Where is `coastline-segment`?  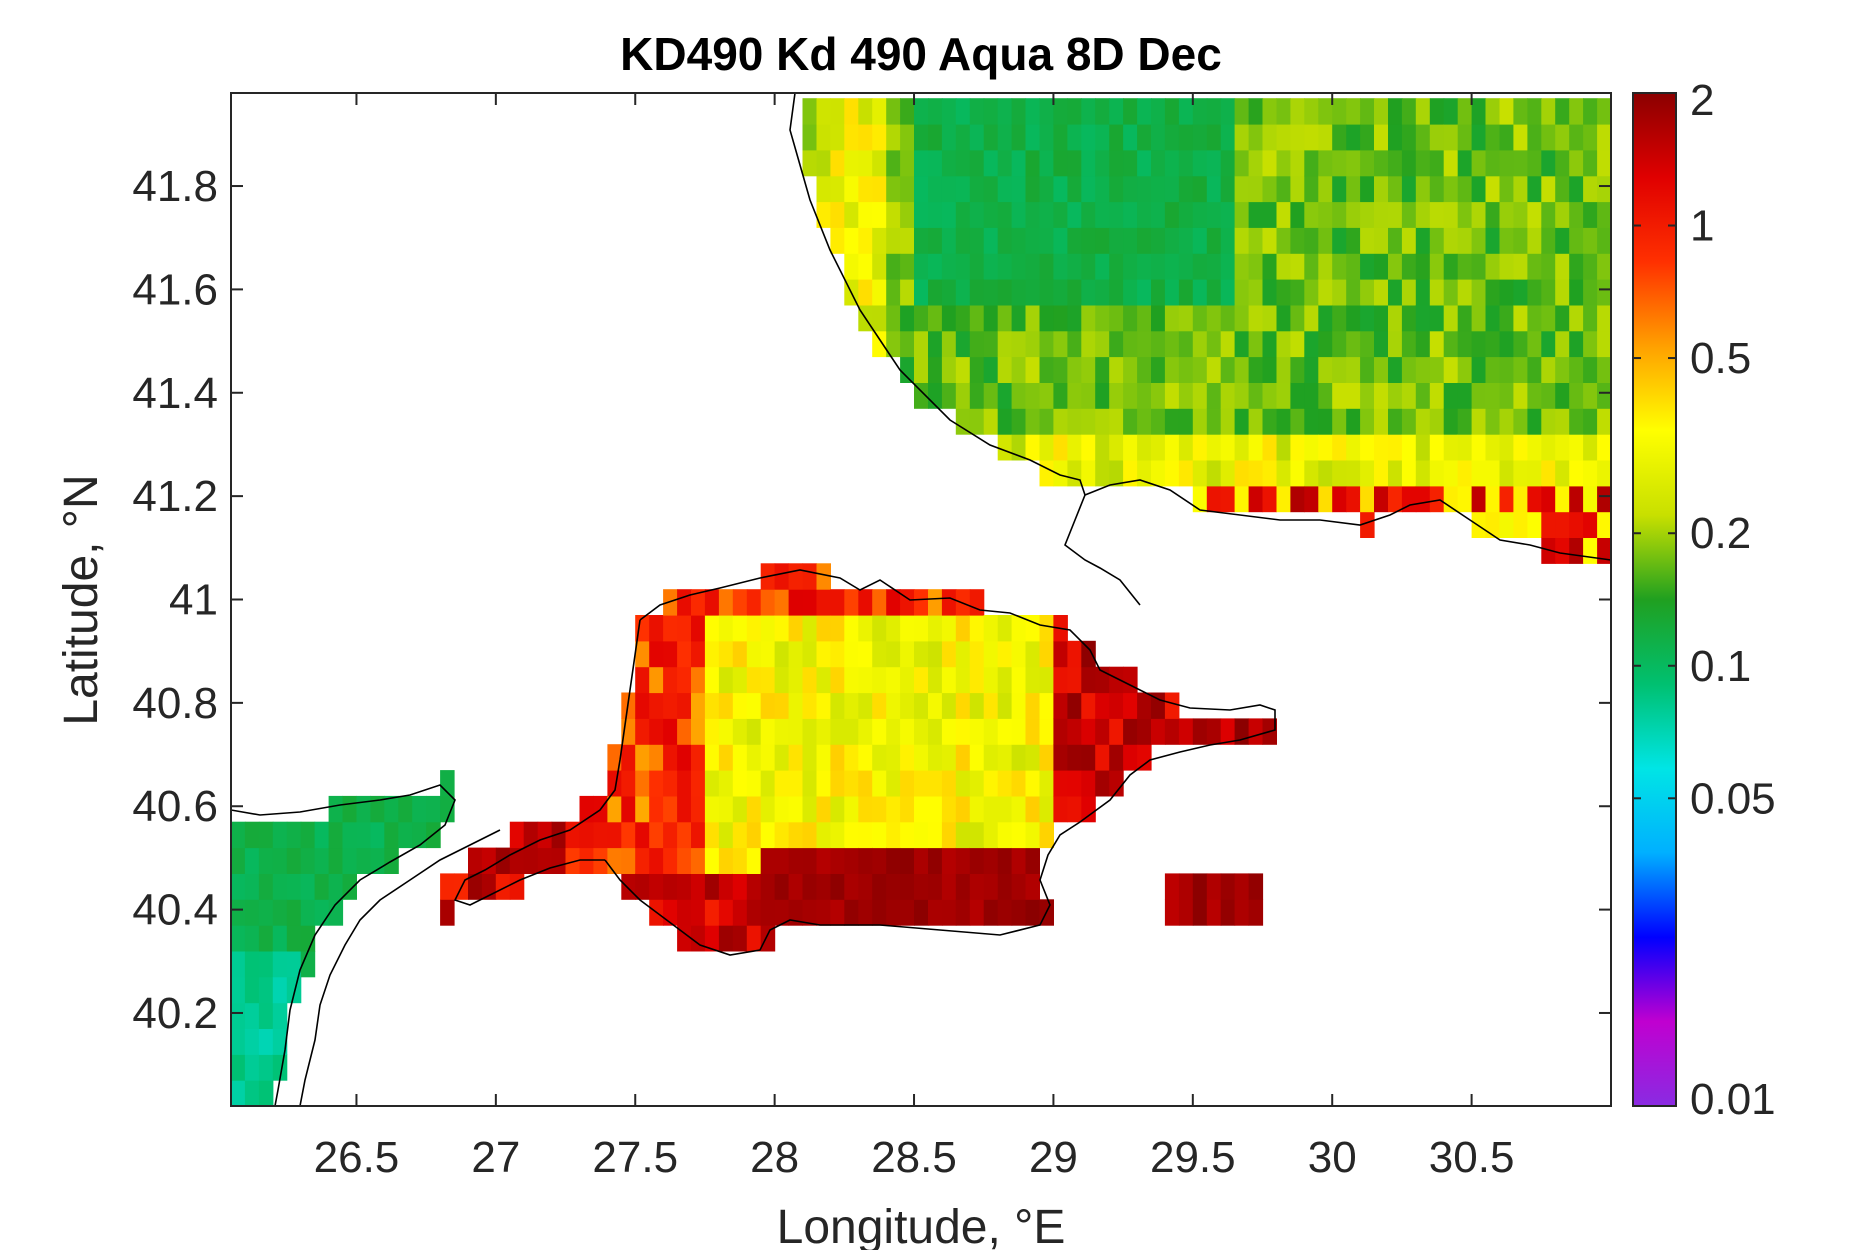
coastline-segment is located at coordinates (547, 762).